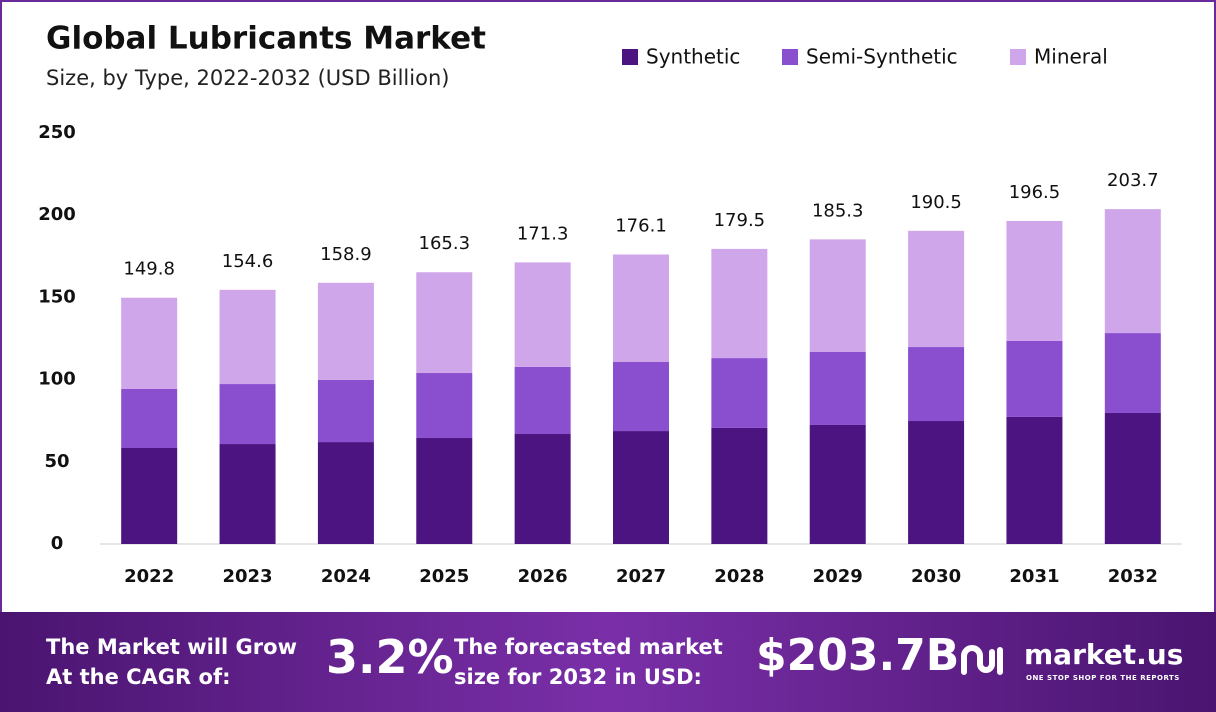 The width and height of the screenshot is (1216, 712). I want to click on x-tick-label: 2026, so click(543, 576).